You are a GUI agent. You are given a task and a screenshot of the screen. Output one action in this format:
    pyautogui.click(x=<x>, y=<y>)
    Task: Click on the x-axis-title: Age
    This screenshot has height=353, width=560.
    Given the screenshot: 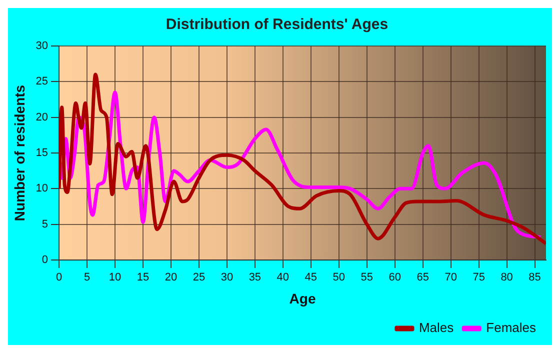 What is the action you would take?
    pyautogui.click(x=302, y=298)
    